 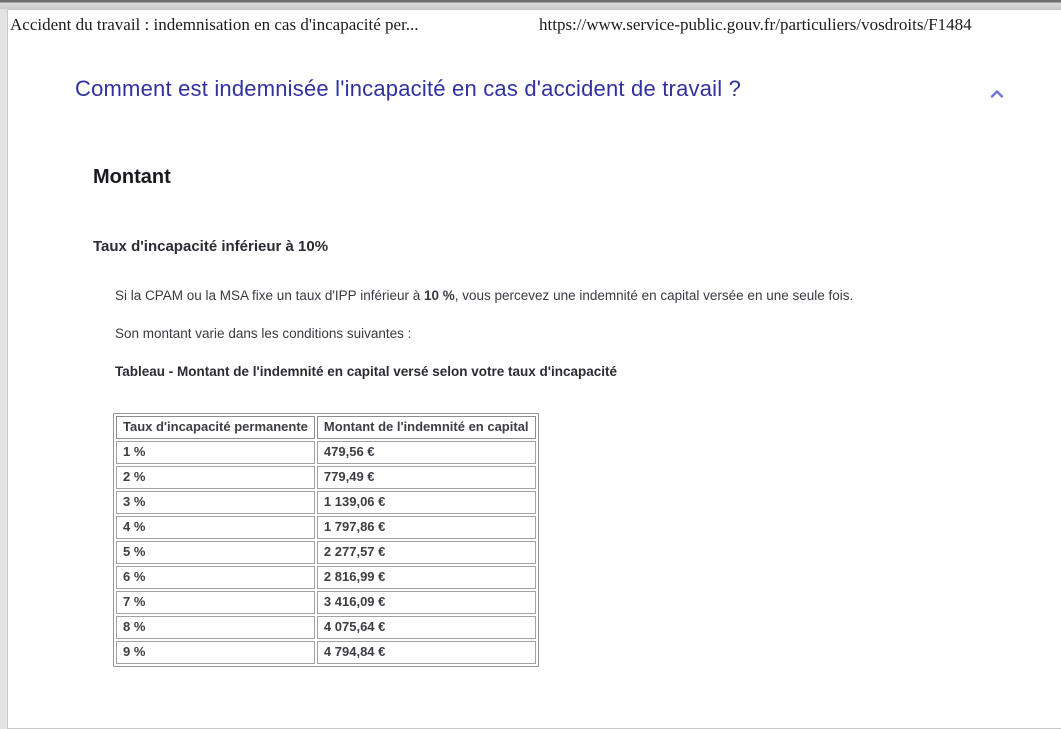 I want to click on table-cell: 1 797,86 €, so click(x=426, y=527).